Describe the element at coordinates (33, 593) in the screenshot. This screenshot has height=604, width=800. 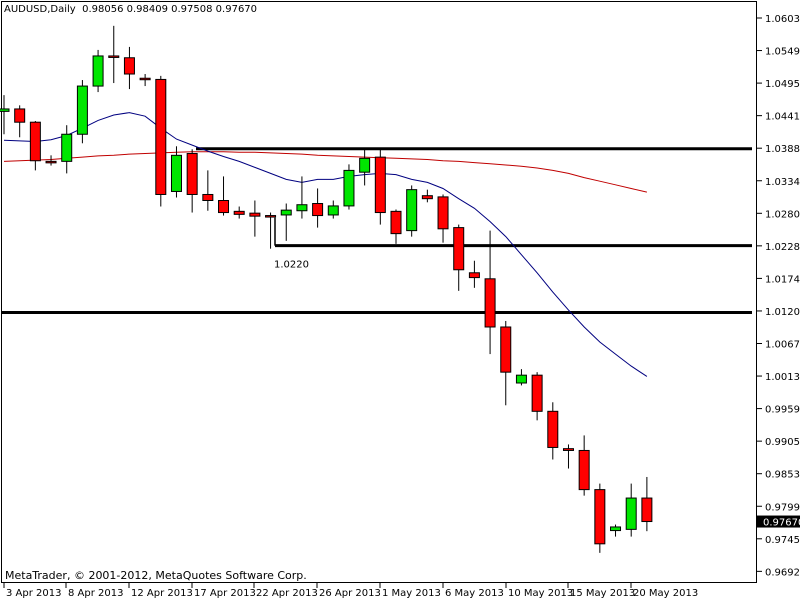
I see `x-axis-label: 3 Apr 2013` at that location.